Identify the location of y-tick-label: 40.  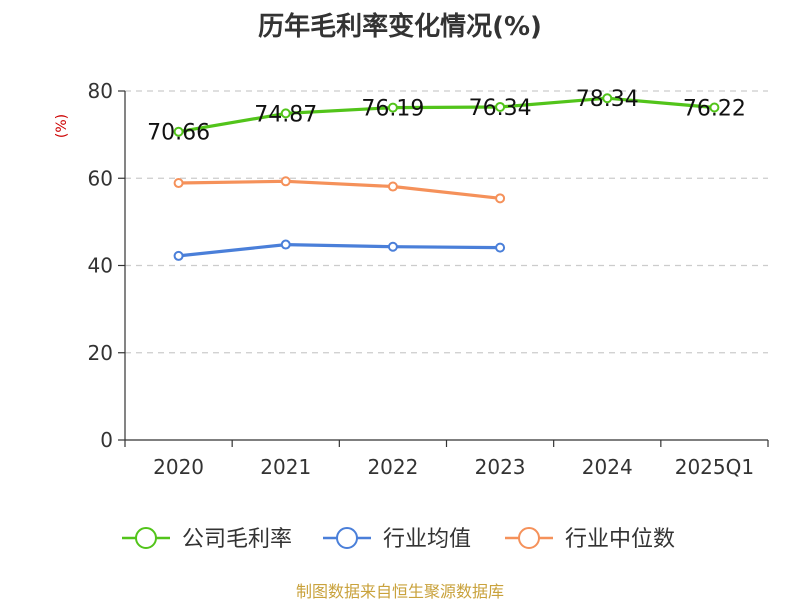
(100, 266).